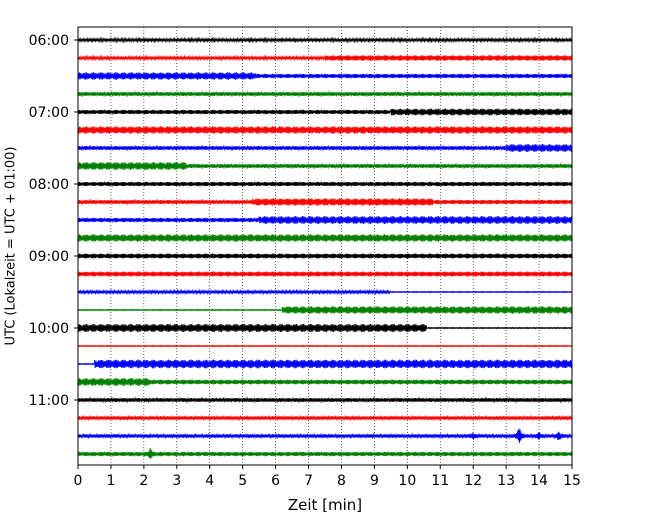  Describe the element at coordinates (176, 481) in the screenshot. I see `x-tick-label: 3` at that location.